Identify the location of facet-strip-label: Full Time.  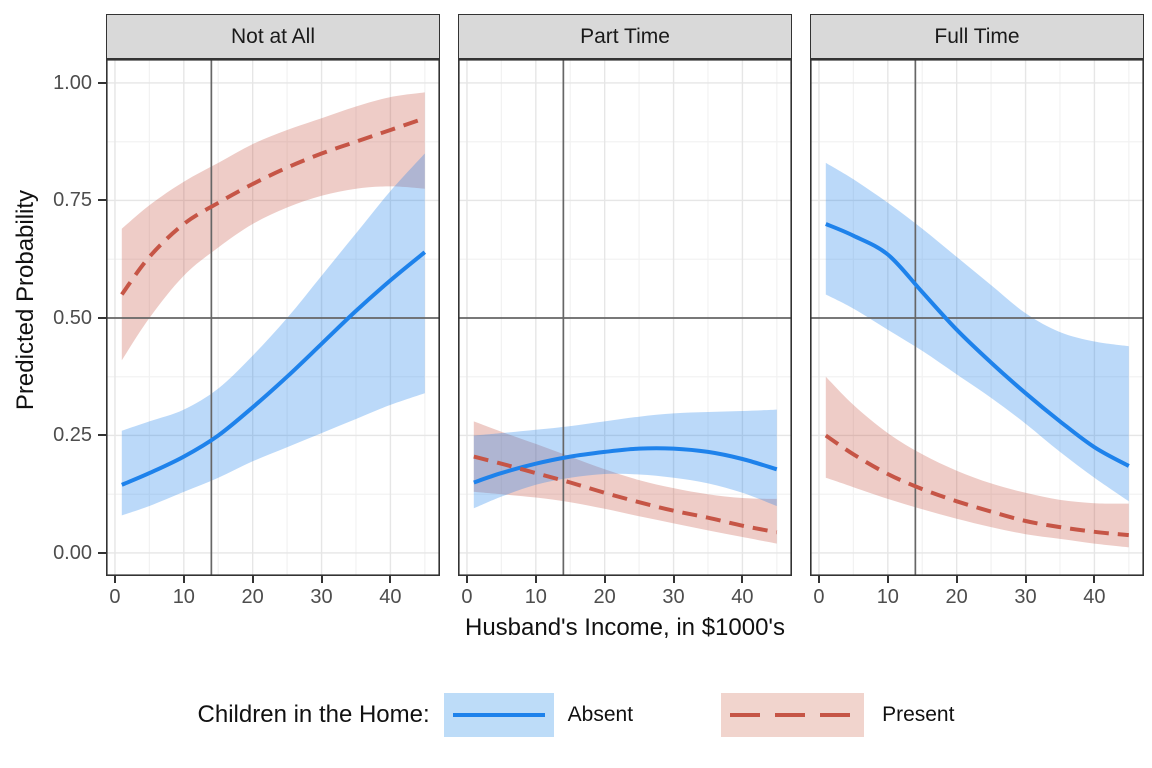
(977, 36).